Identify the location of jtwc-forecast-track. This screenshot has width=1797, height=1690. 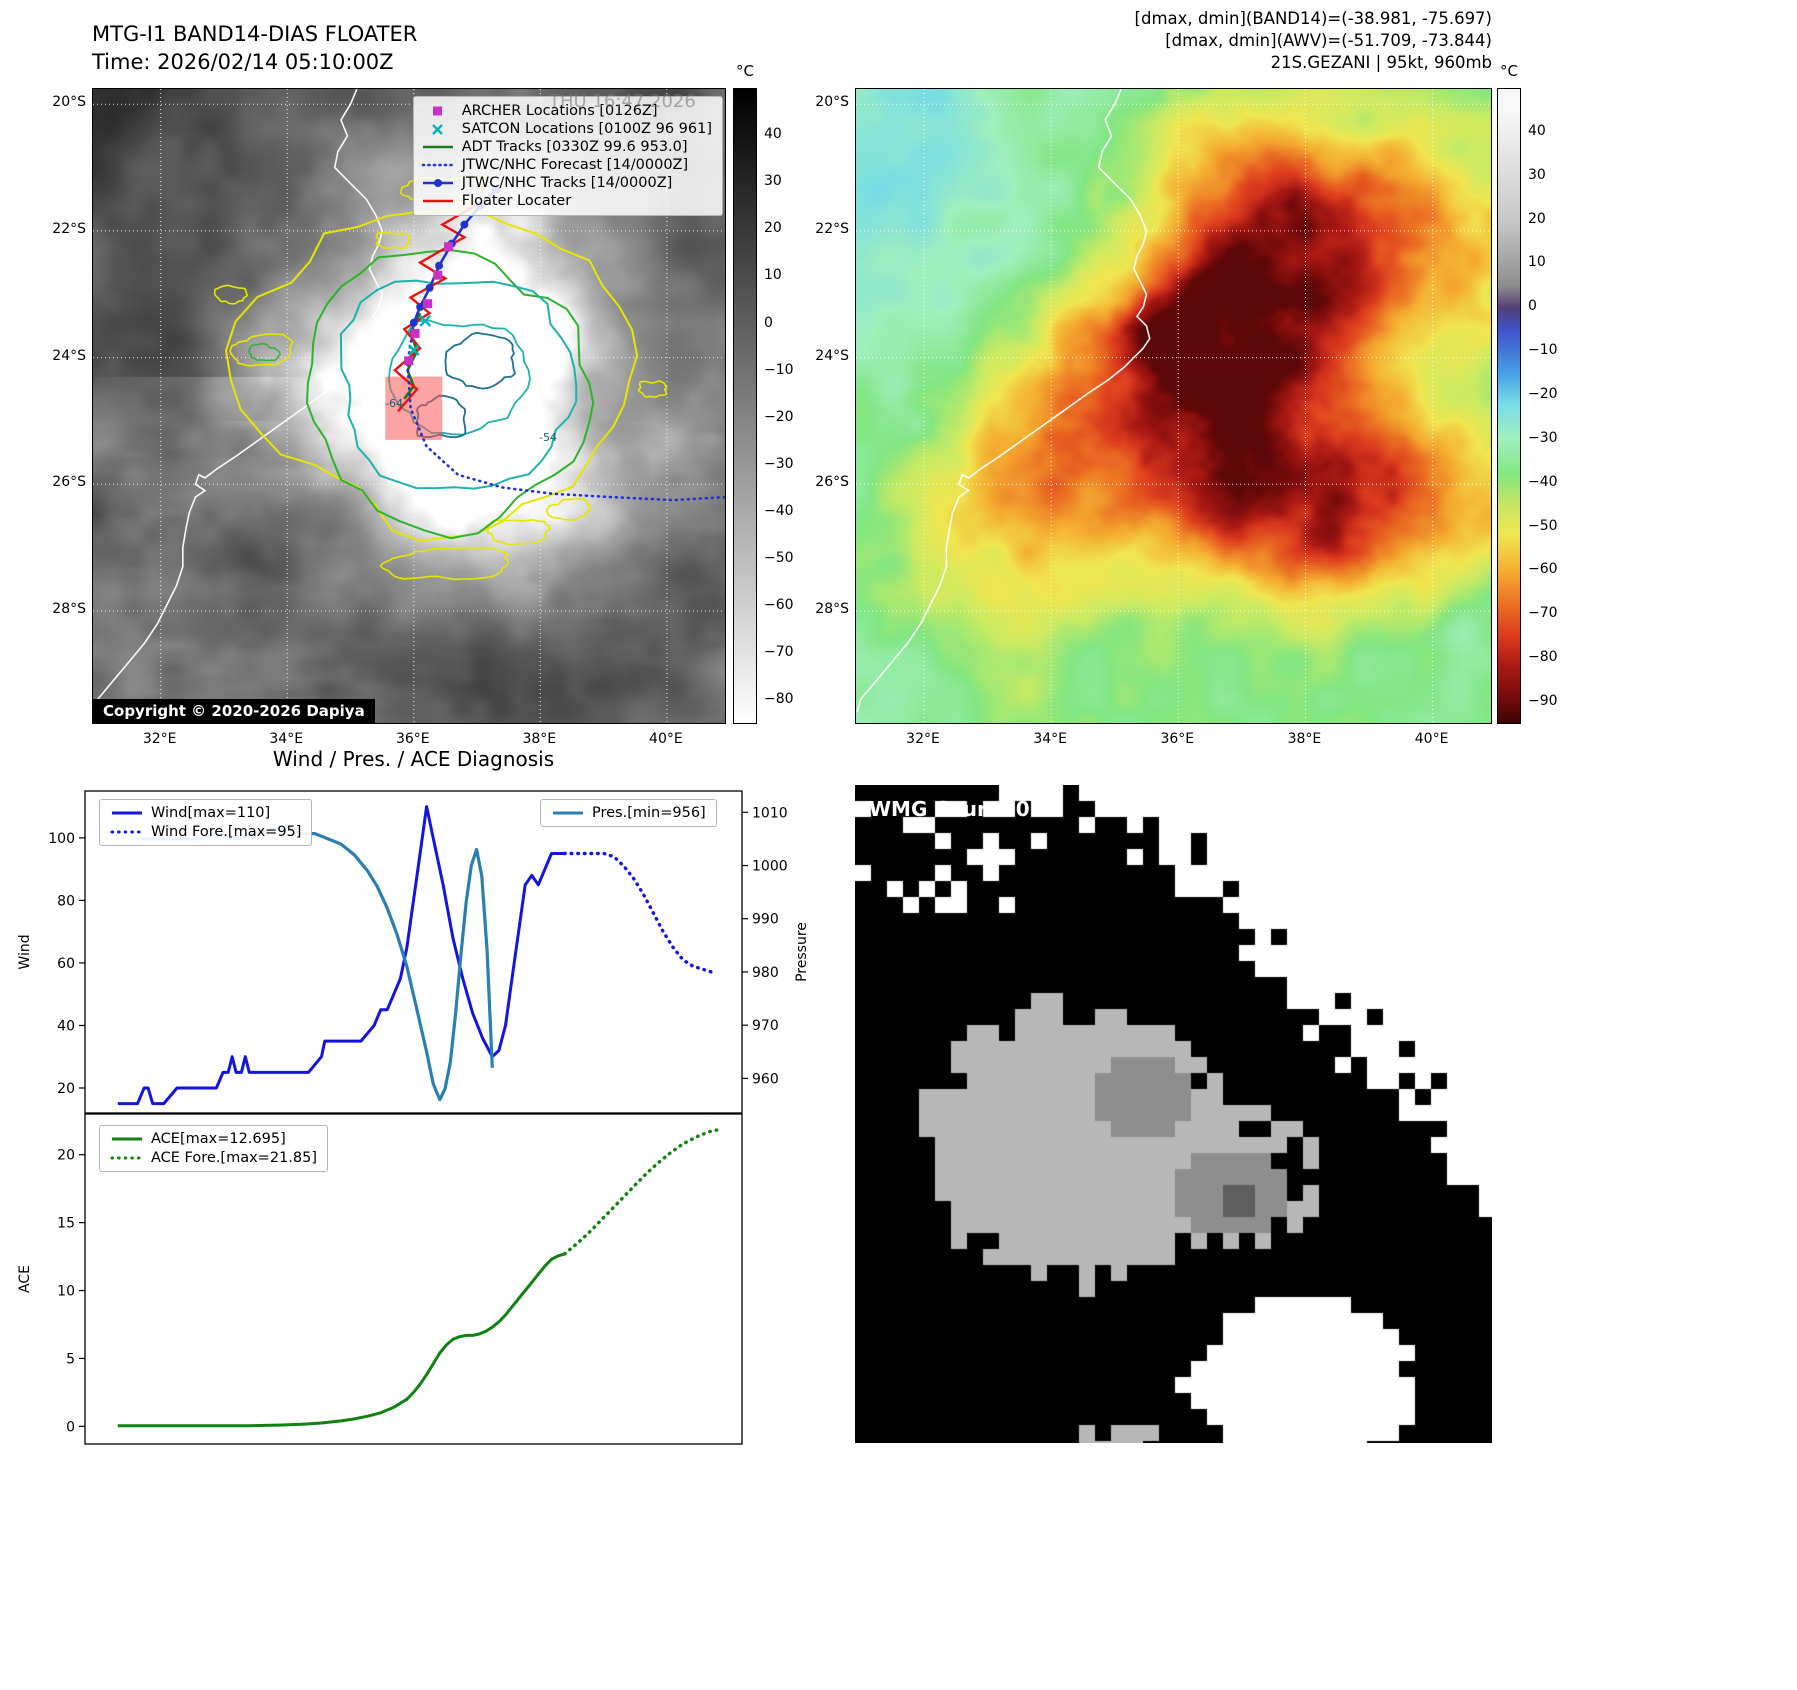
(565, 411).